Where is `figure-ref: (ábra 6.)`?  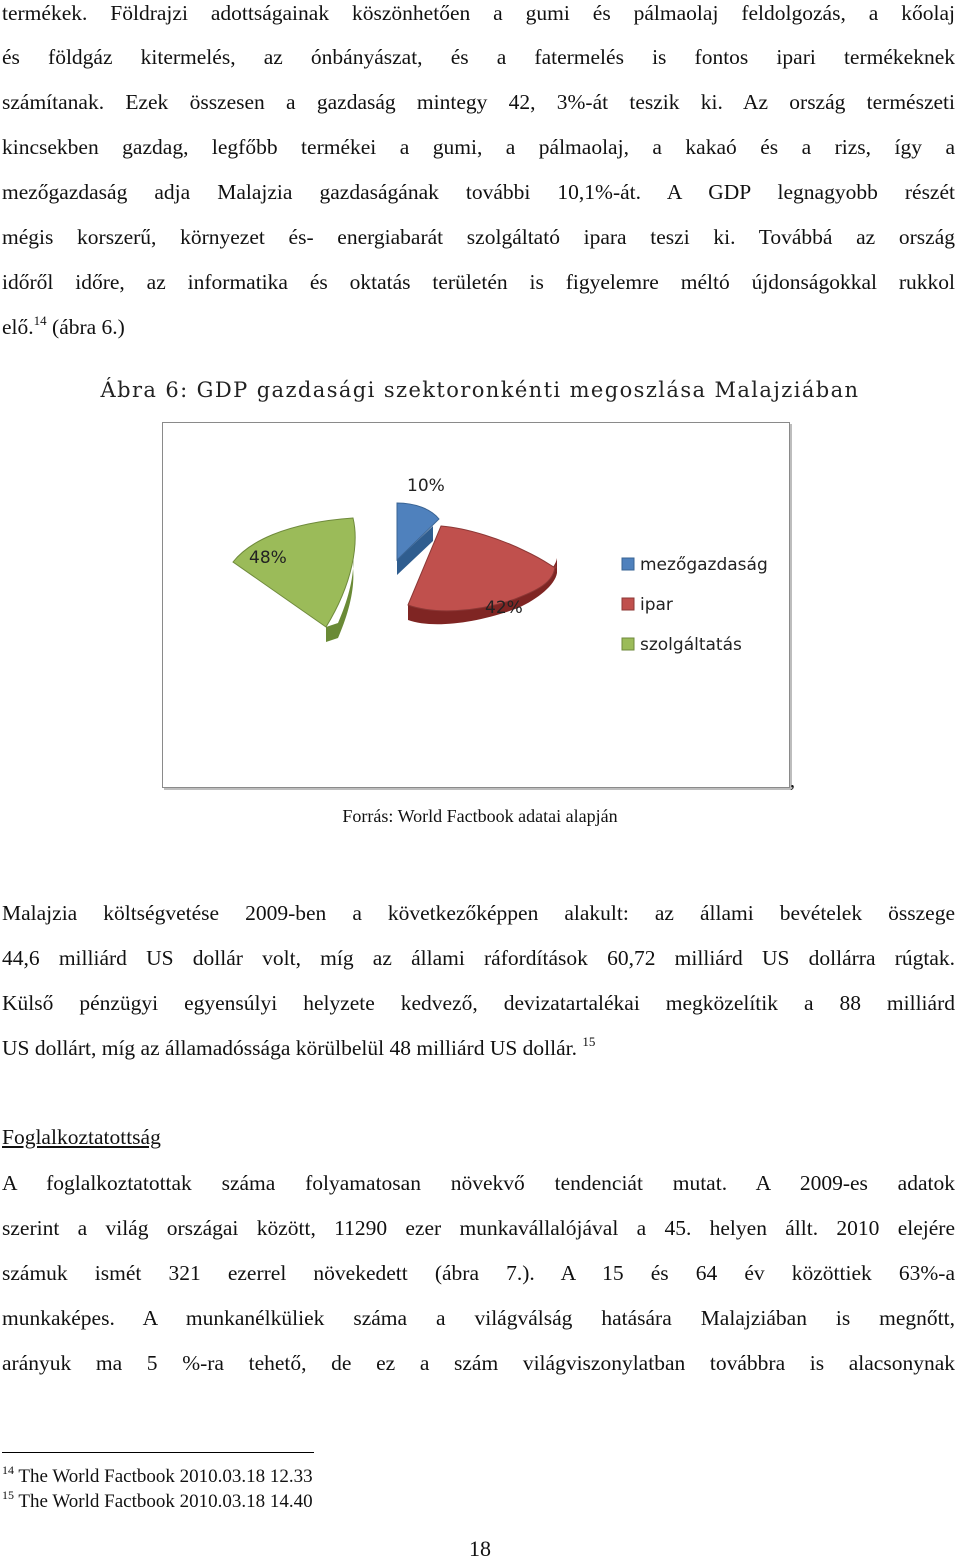 figure-ref: (ábra 6.) is located at coordinates (88, 327).